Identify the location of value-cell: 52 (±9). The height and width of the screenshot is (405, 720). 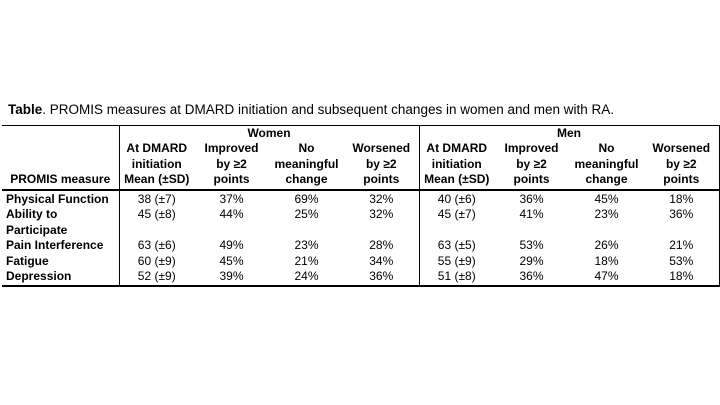
(156, 278).